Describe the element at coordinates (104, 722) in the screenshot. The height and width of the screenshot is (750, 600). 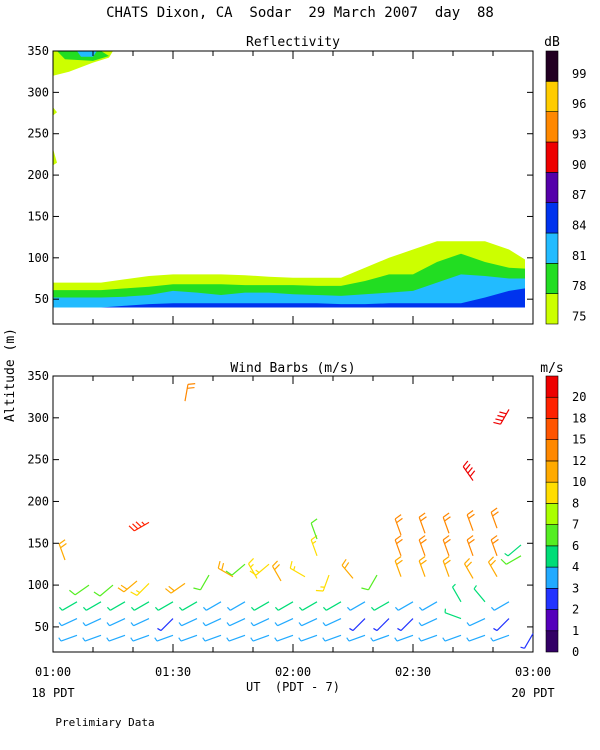
I see `footer-note: Prelimiary Data` at that location.